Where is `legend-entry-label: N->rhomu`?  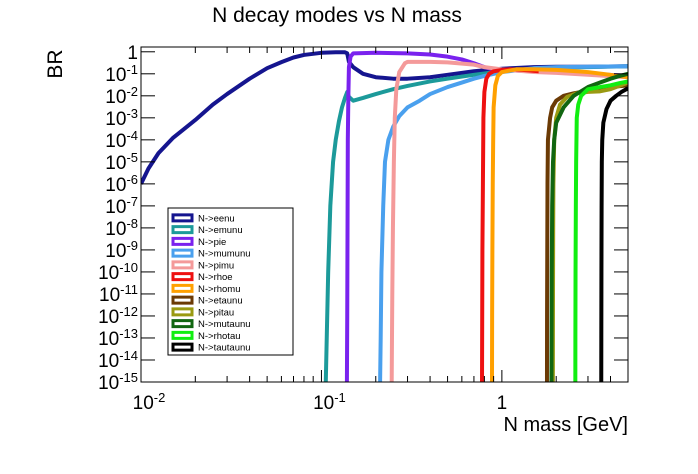 legend-entry-label: N->rhomu is located at coordinates (219, 289).